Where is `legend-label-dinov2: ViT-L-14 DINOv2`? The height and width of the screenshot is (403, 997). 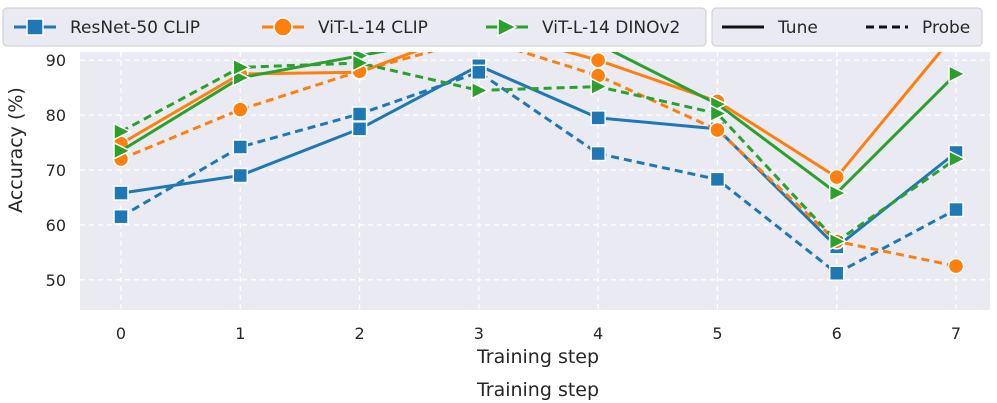 legend-label-dinov2: ViT-L-14 DINOv2 is located at coordinates (611, 28).